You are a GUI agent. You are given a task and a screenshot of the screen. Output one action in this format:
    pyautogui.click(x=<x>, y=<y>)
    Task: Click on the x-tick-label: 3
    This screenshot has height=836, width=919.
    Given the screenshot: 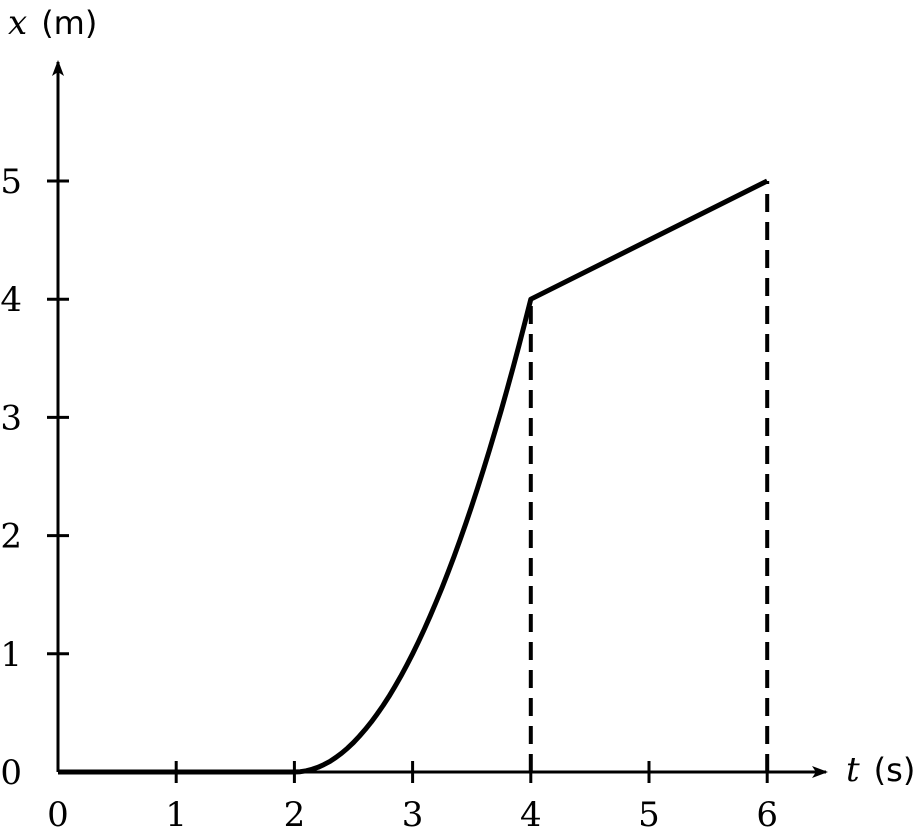 What is the action you would take?
    pyautogui.click(x=413, y=815)
    